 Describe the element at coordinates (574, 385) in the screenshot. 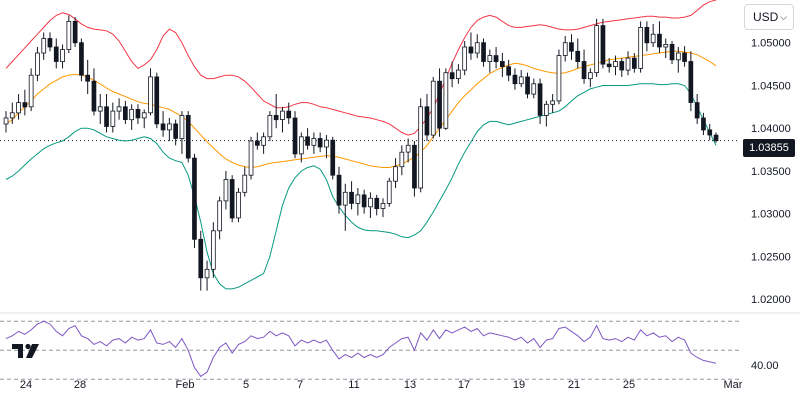

I see `x-tick-label: 21` at that location.